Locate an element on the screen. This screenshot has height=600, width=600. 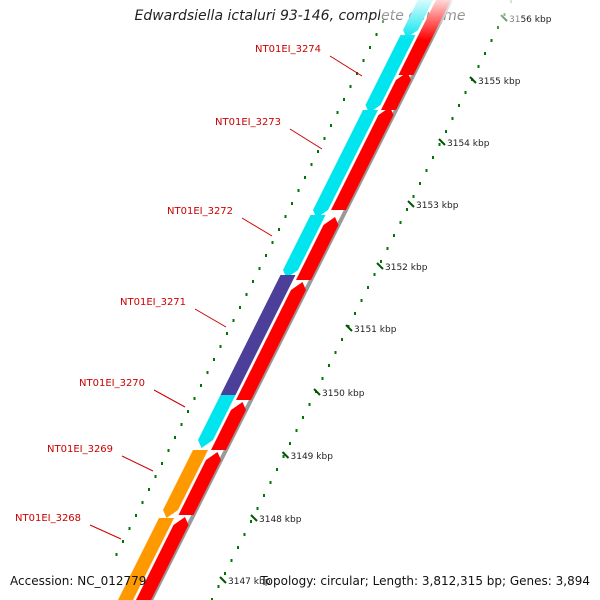
tick-label: 3152 kbp is located at coordinates (406, 268).